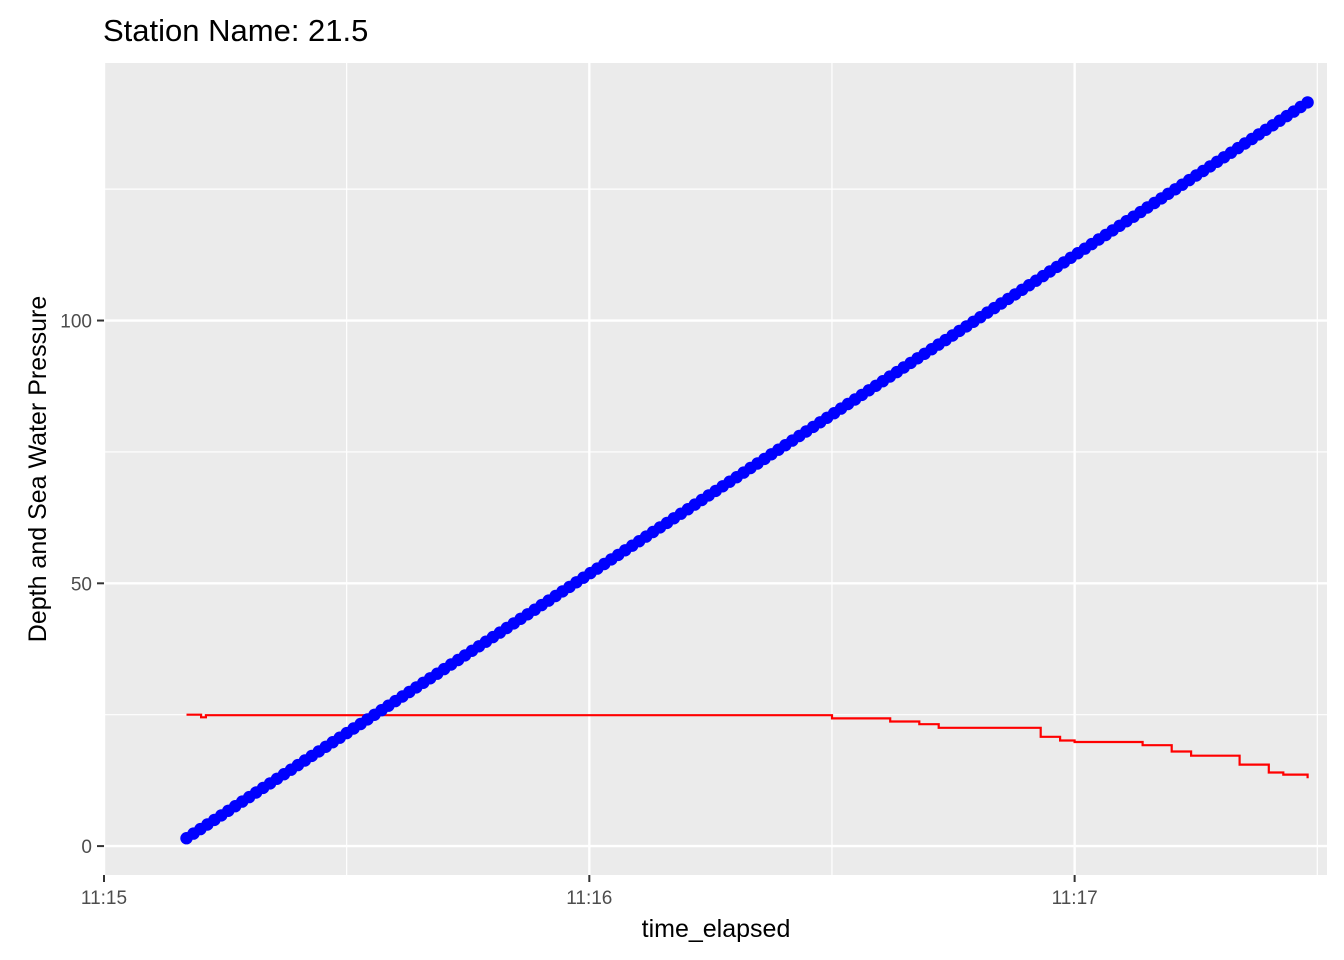 The image size is (1344, 960). What do you see at coordinates (716, 929) in the screenshot?
I see `x-axis-title: time_elapsed` at bounding box center [716, 929].